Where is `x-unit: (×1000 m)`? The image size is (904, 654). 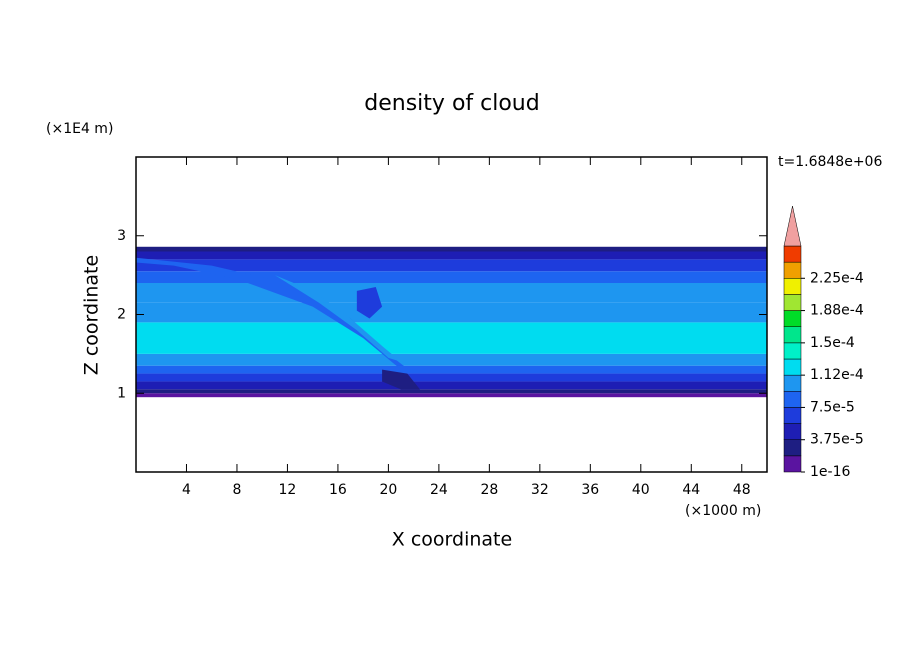 x-unit: (×1000 m) is located at coordinates (723, 511).